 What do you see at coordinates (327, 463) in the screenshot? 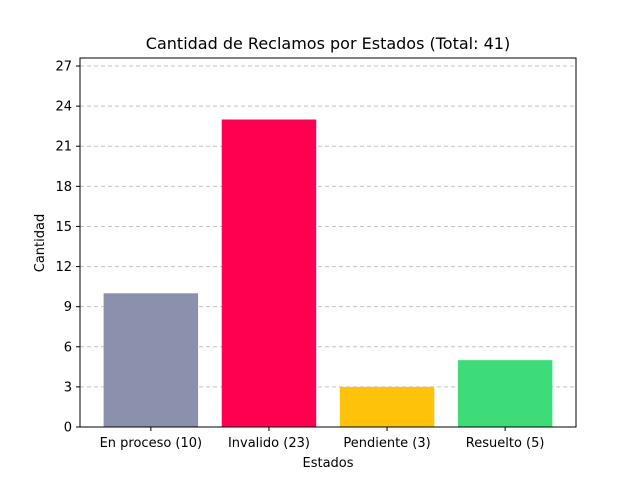
I see `x-axis-label: Estados` at bounding box center [327, 463].